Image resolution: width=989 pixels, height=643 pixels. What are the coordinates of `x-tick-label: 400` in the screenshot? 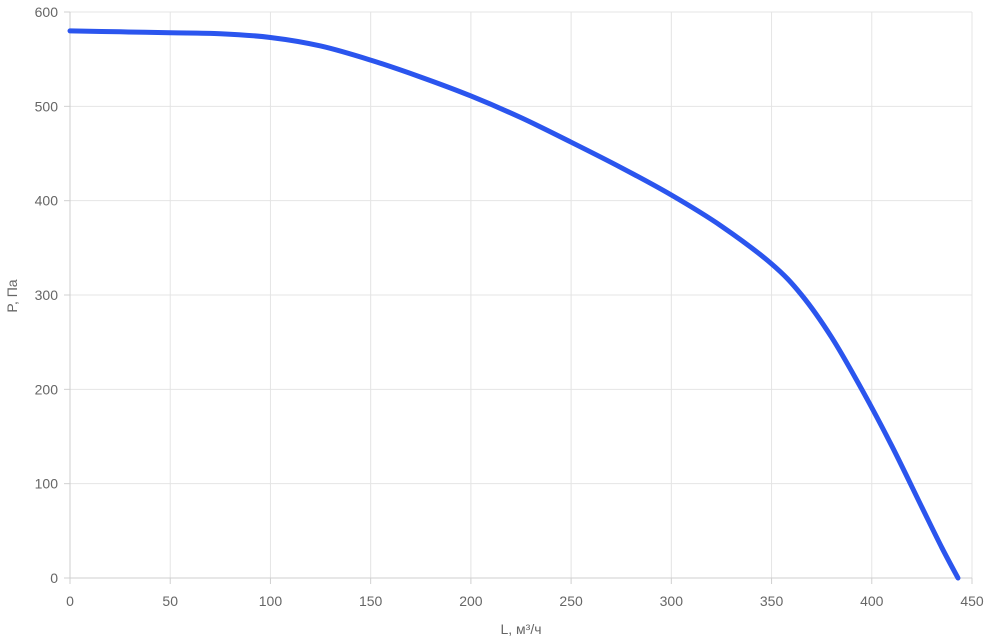 It's located at (872, 601).